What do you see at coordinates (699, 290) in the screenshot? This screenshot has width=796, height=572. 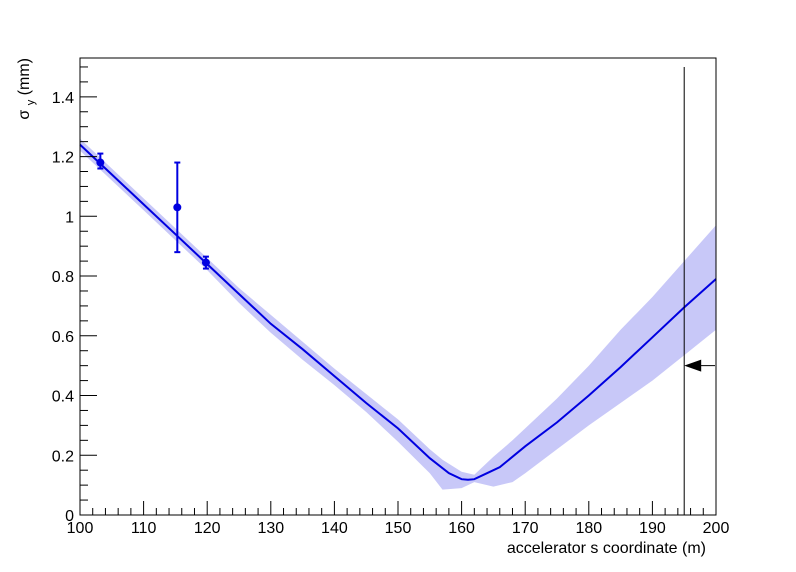 I see `marker-layer` at bounding box center [699, 290].